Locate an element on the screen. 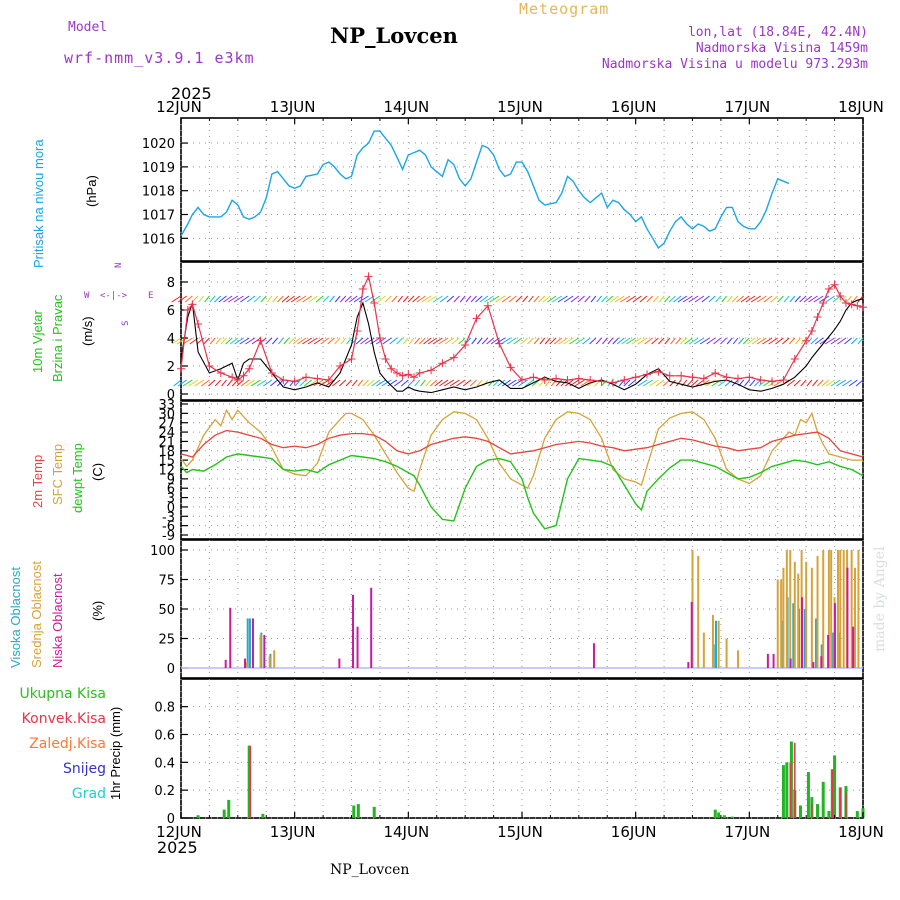  sfc-temp-line is located at coordinates (521, 450).